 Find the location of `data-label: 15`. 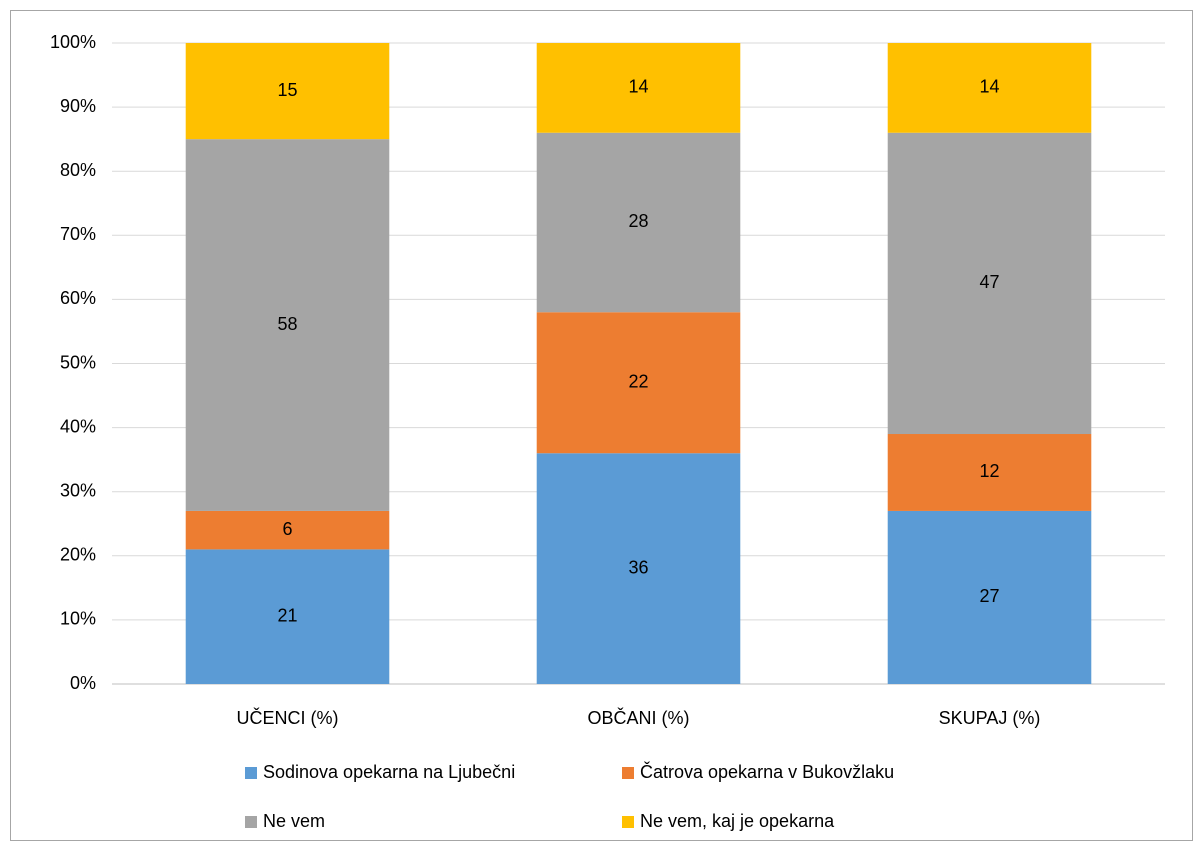

data-label: 15 is located at coordinates (287, 90).